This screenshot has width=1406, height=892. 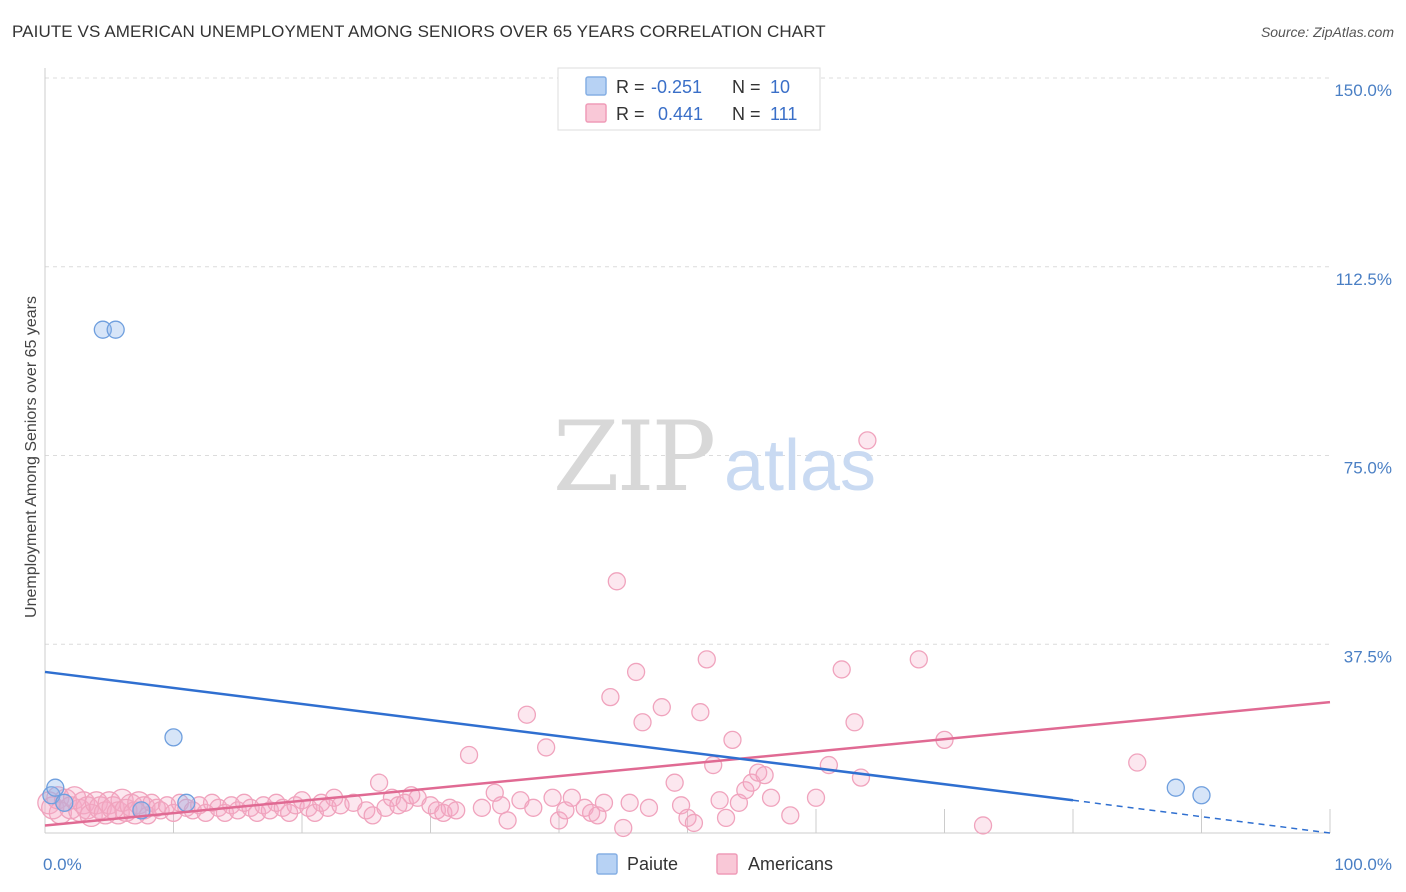 I want to click on y-tick-labels: 37.5% 75.0% 112.5% 150.0%, so click(x=1363, y=373).